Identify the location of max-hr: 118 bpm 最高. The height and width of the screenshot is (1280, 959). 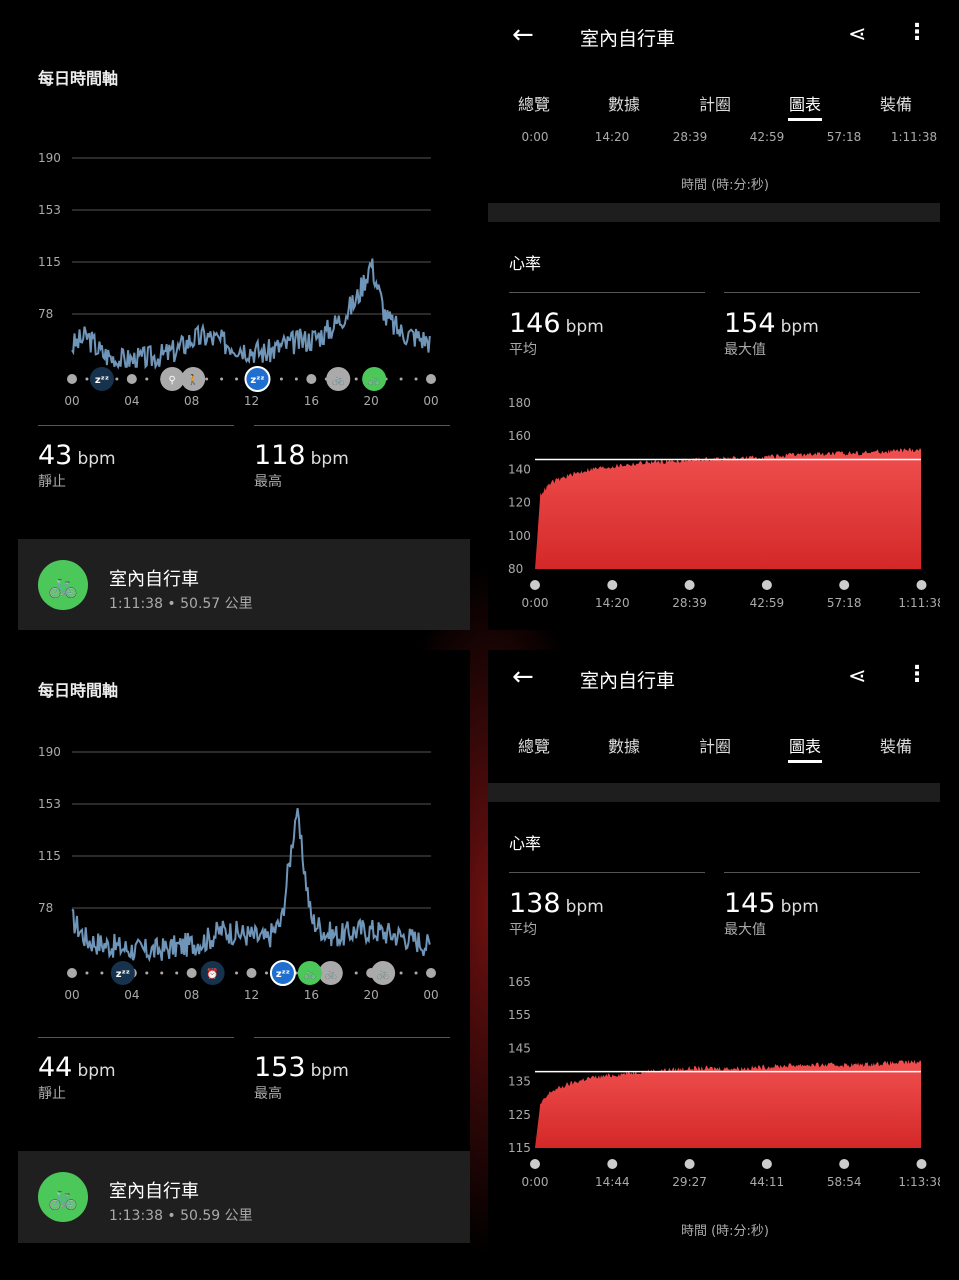
(301, 465).